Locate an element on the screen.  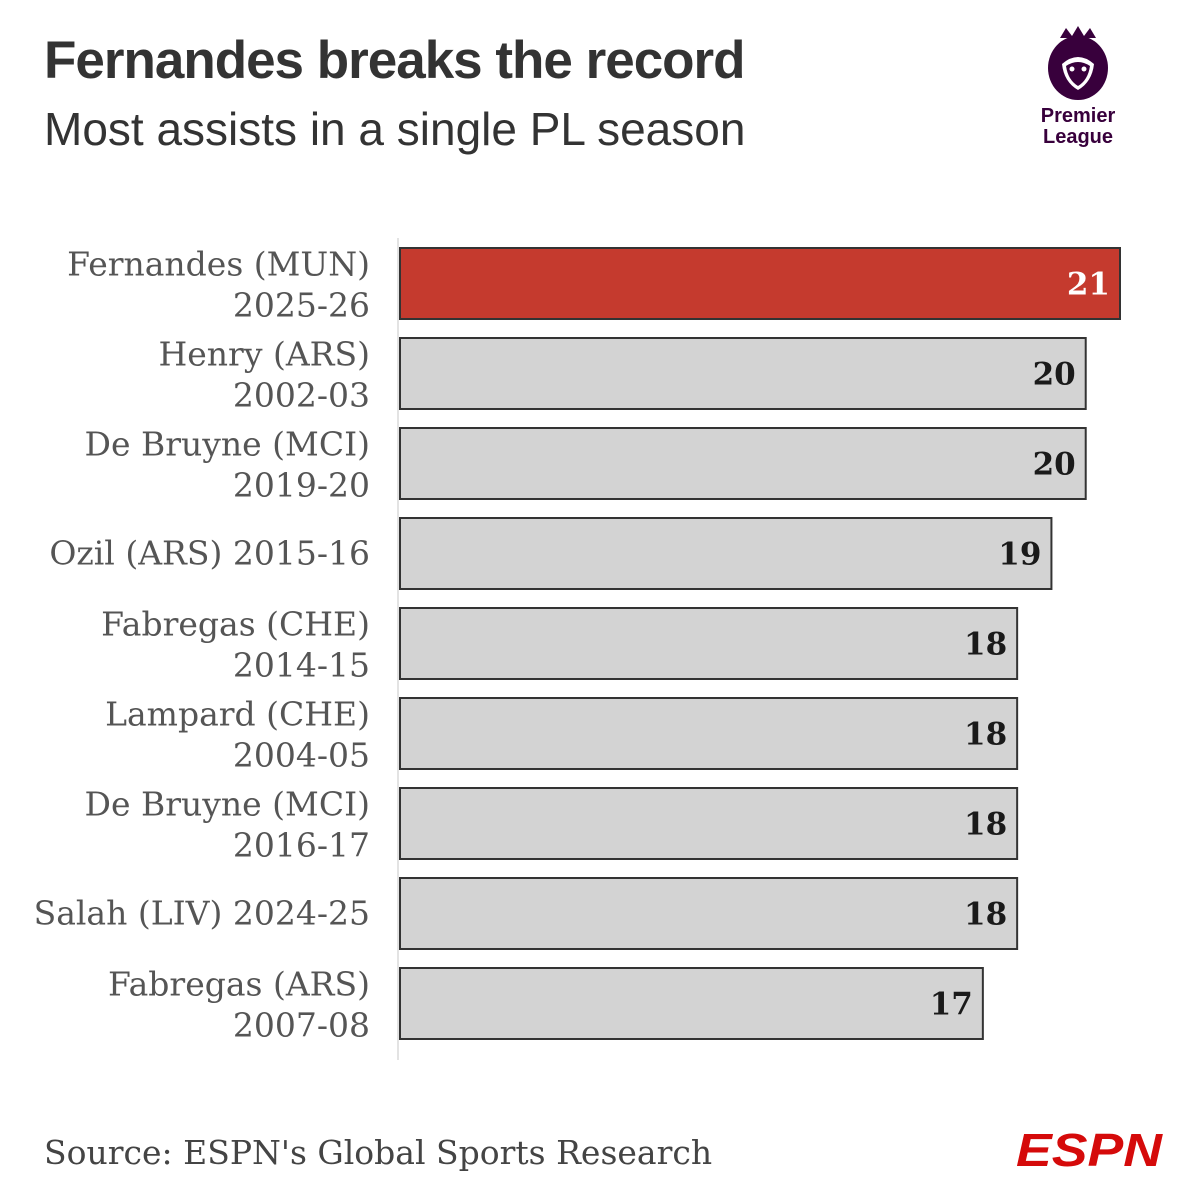
category-label-line: 2025-26 is located at coordinates (301, 305).